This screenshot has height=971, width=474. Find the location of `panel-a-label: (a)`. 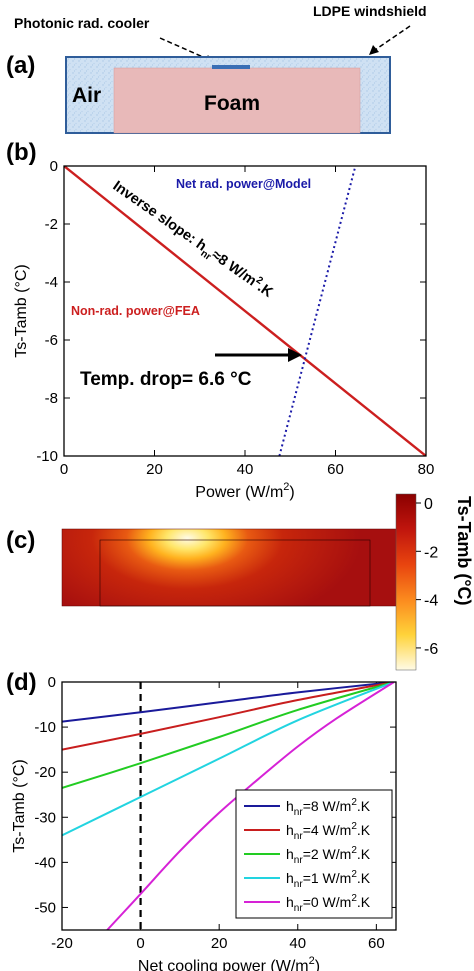

panel-a-label: (a) is located at coordinates (20, 65).